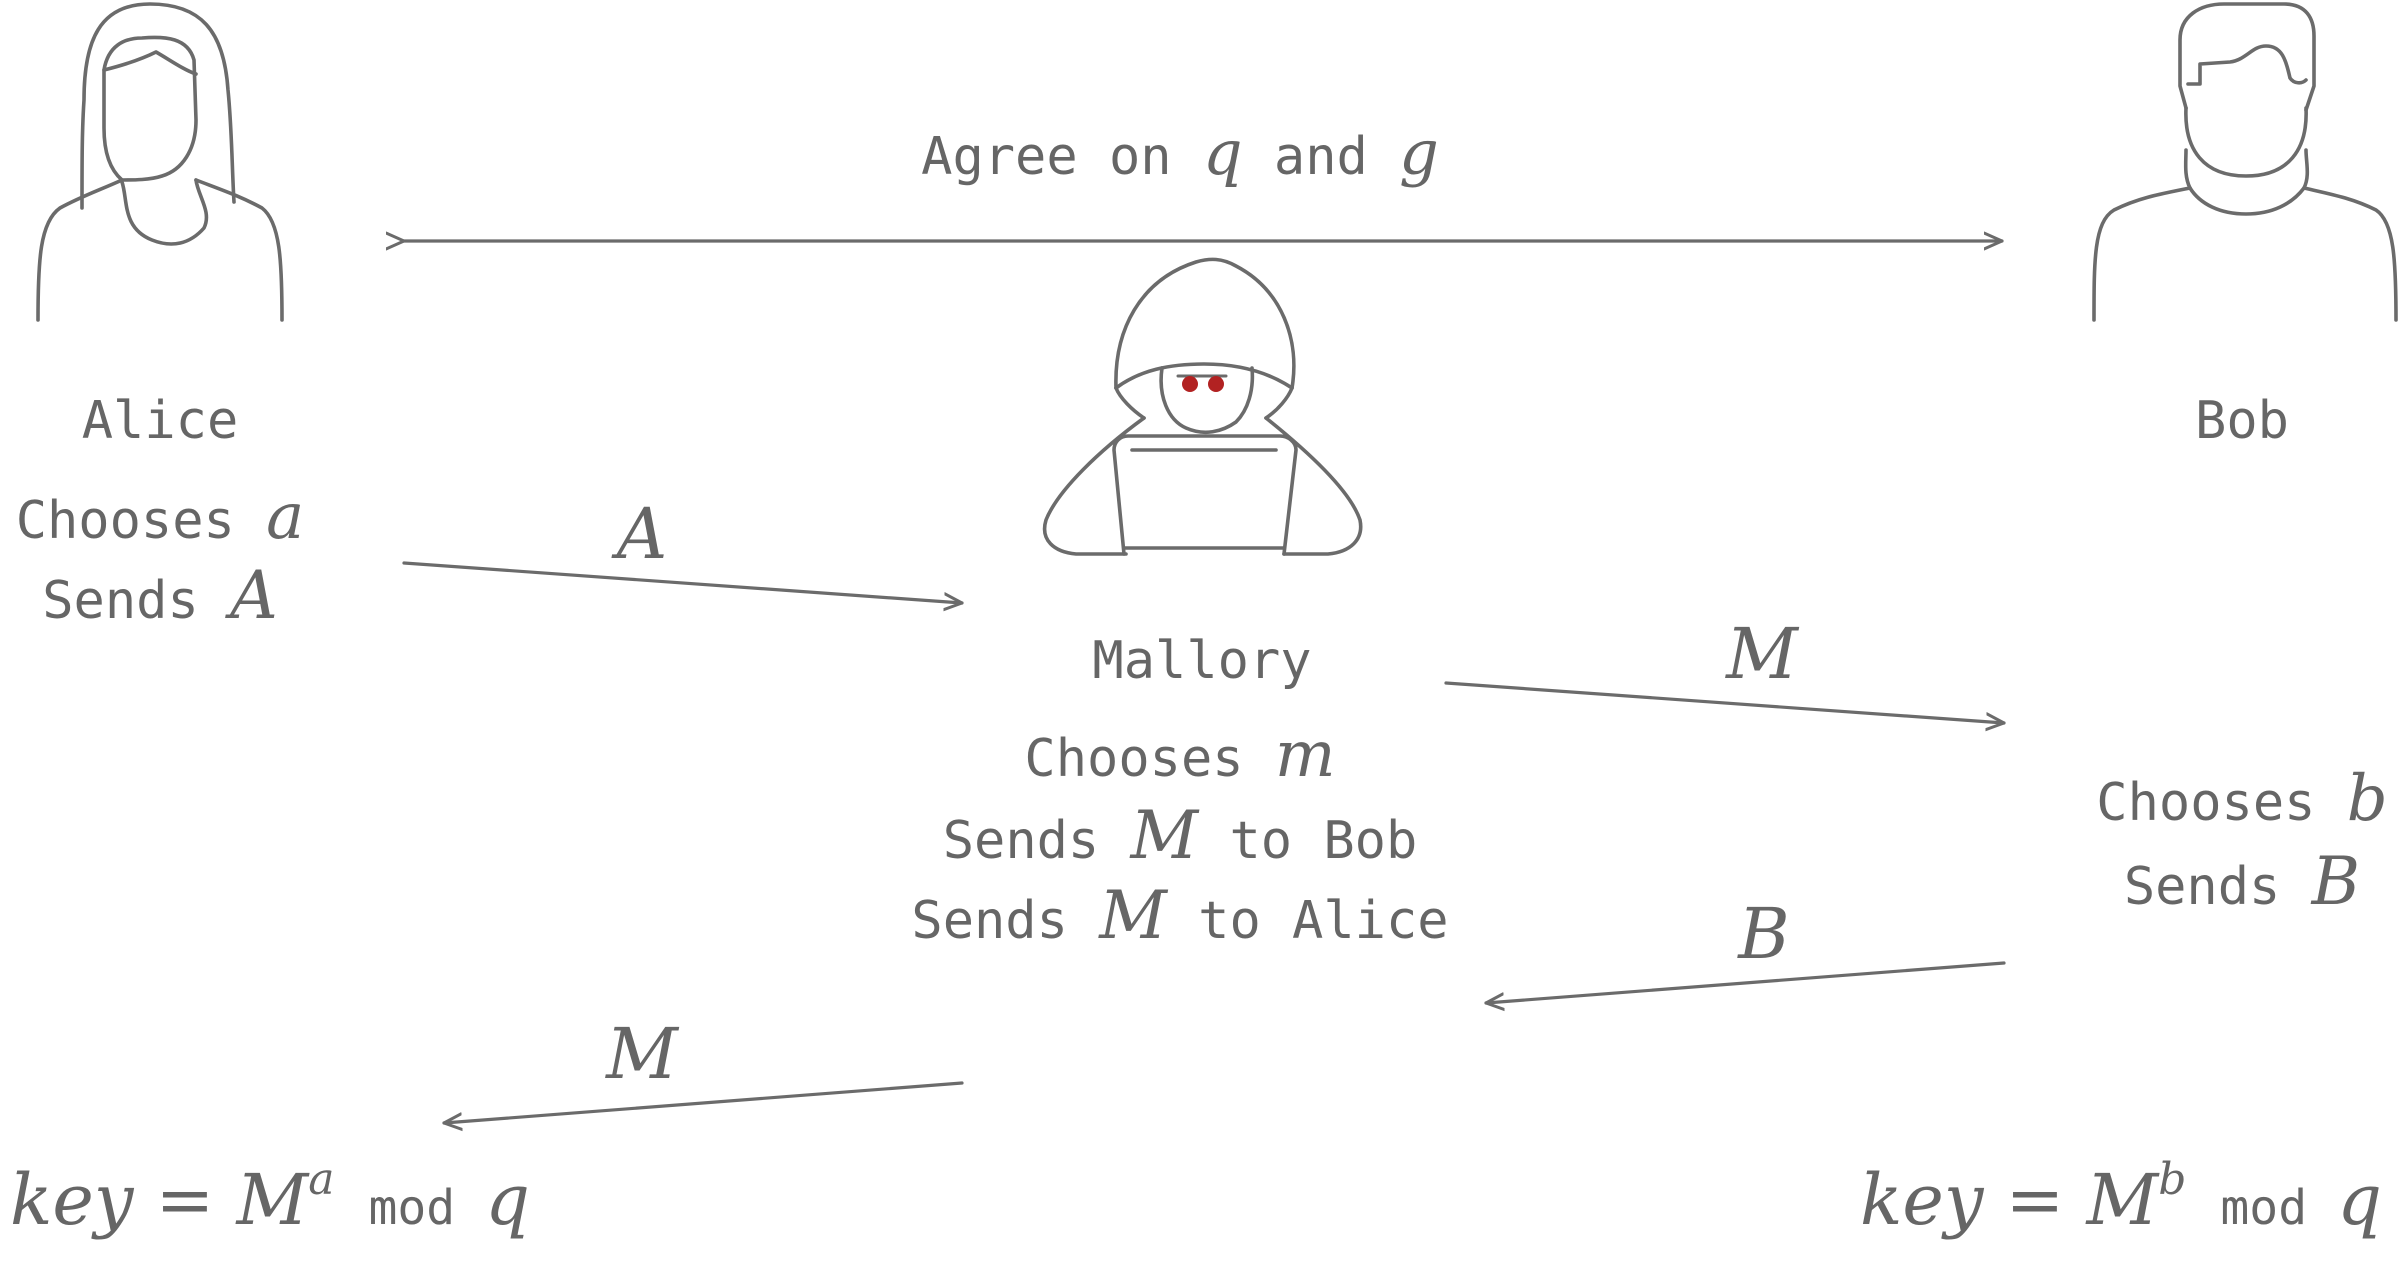 The height and width of the screenshot is (1284, 2404). I want to click on arrow-mallory-to-bob, so click(1725, 702).